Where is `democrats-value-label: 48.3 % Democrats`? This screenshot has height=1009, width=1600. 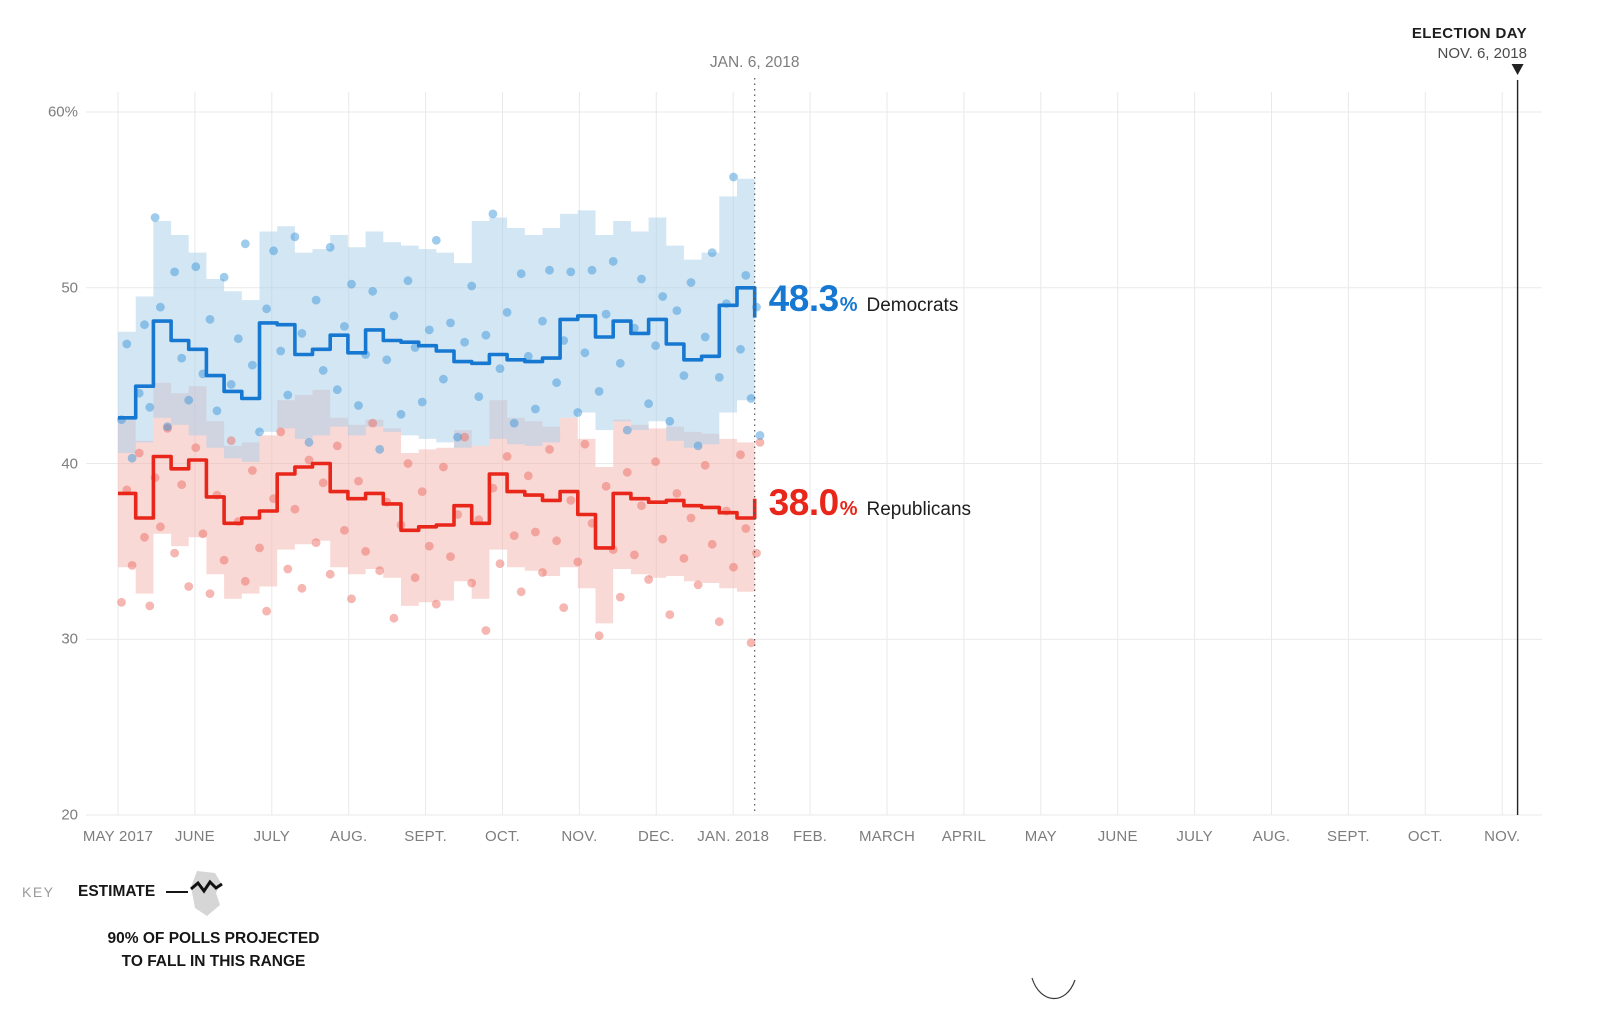
democrats-value-label: 48.3 % Democrats is located at coordinates (864, 299).